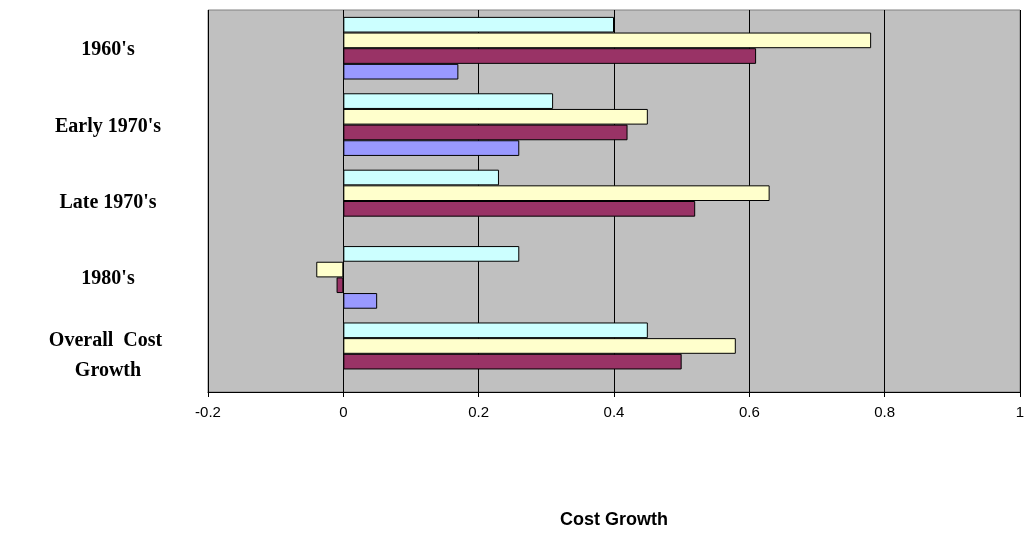 The width and height of the screenshot is (1028, 544). I want to click on y-tick-label: 1980's, so click(108, 277).